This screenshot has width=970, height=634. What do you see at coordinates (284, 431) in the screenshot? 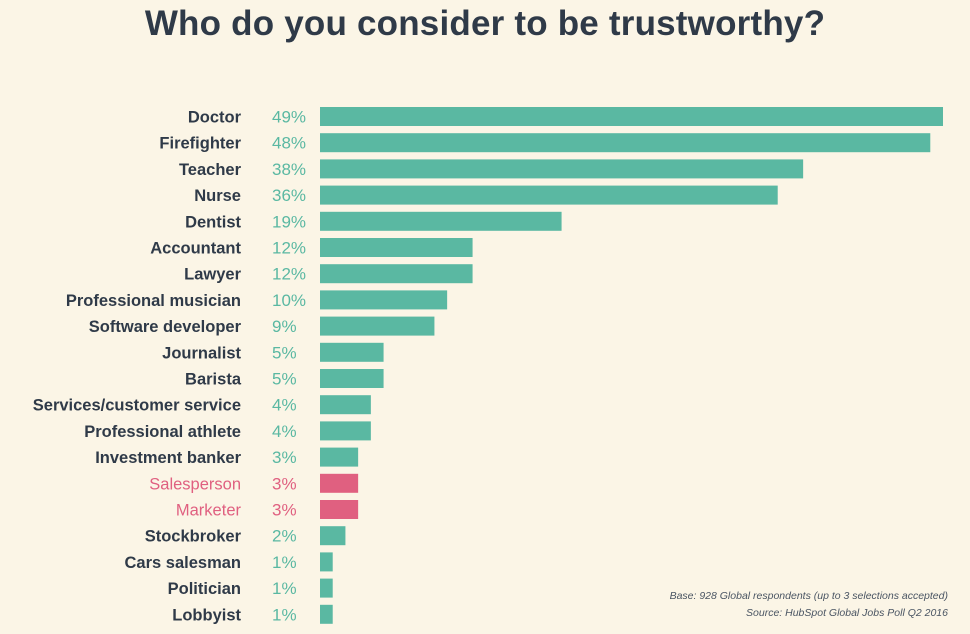
I see `value-label-professional-athlete: 4%` at bounding box center [284, 431].